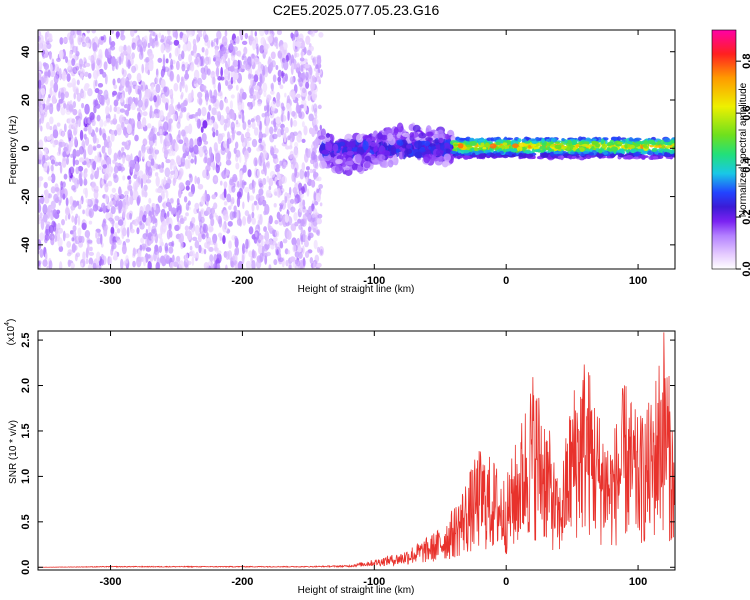  I want to click on x-tick-label: -200, so click(242, 281).